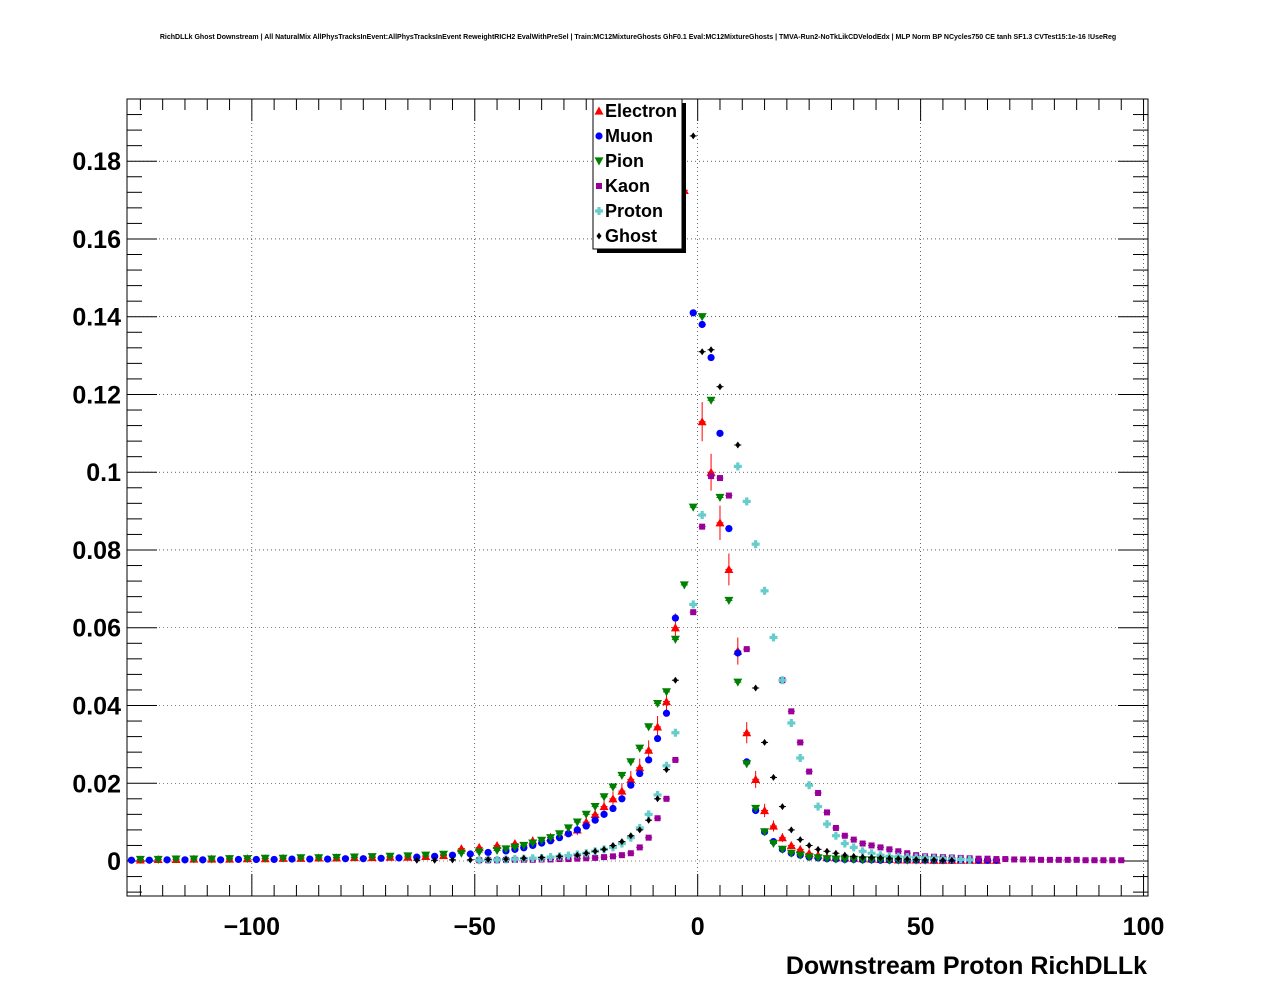 This screenshot has width=1276, height=996. Describe the element at coordinates (1144, 927) in the screenshot. I see `x-tick-label: 100` at that location.